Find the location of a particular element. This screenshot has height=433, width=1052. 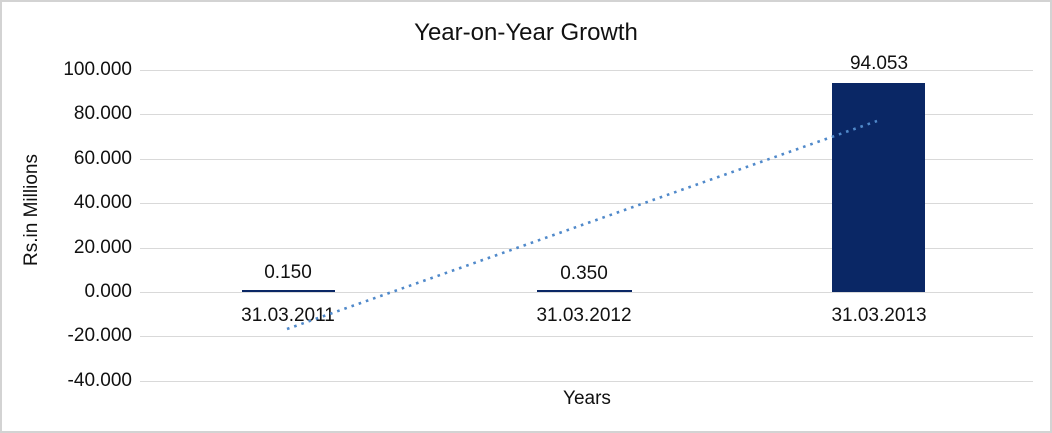

bar-data-label: 0.150 is located at coordinates (288, 272).